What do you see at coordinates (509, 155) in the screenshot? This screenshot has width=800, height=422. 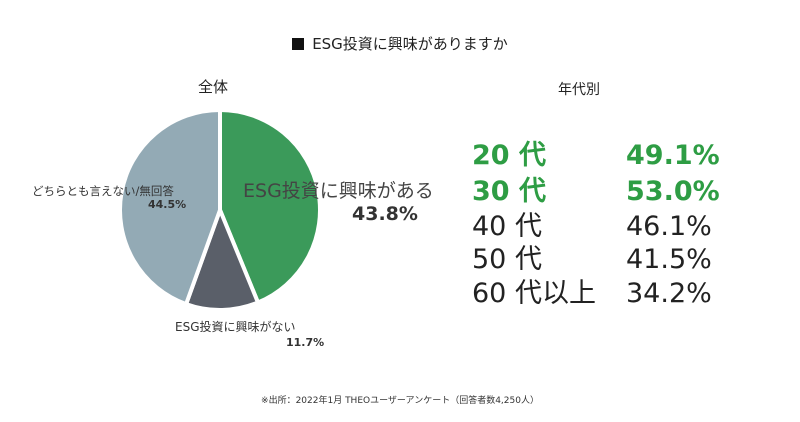 I see `age-label-20s: 20 代` at bounding box center [509, 155].